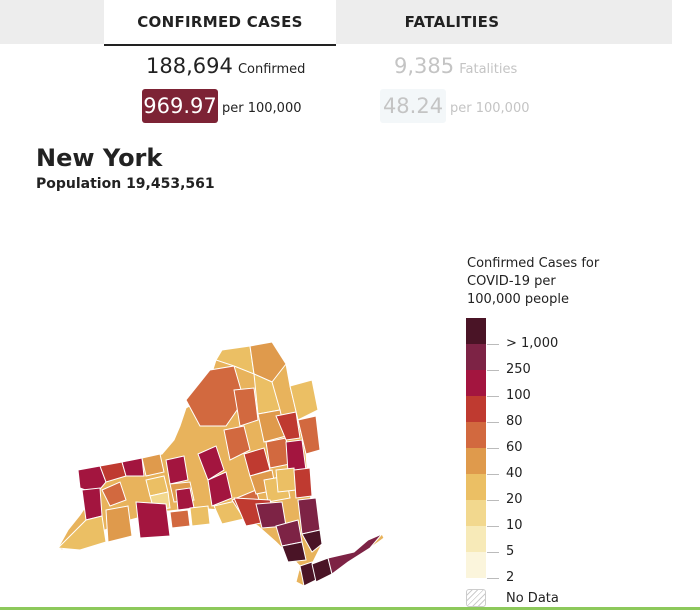 The height and width of the screenshot is (610, 700). I want to click on tab-fatalities: FATALITIES, so click(452, 22).